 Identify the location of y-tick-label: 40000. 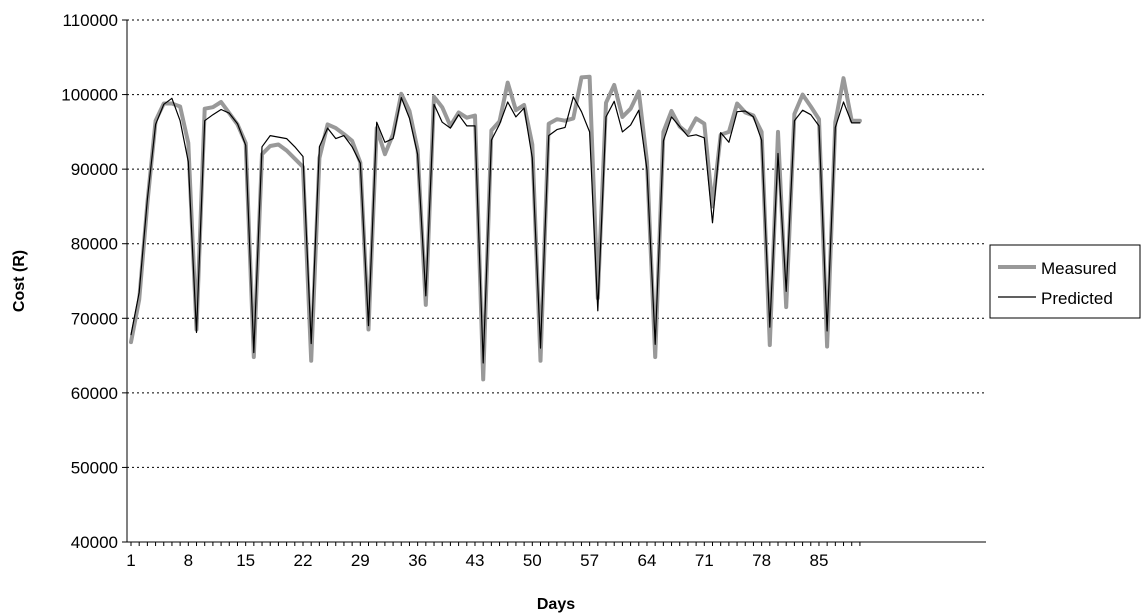
(94, 542).